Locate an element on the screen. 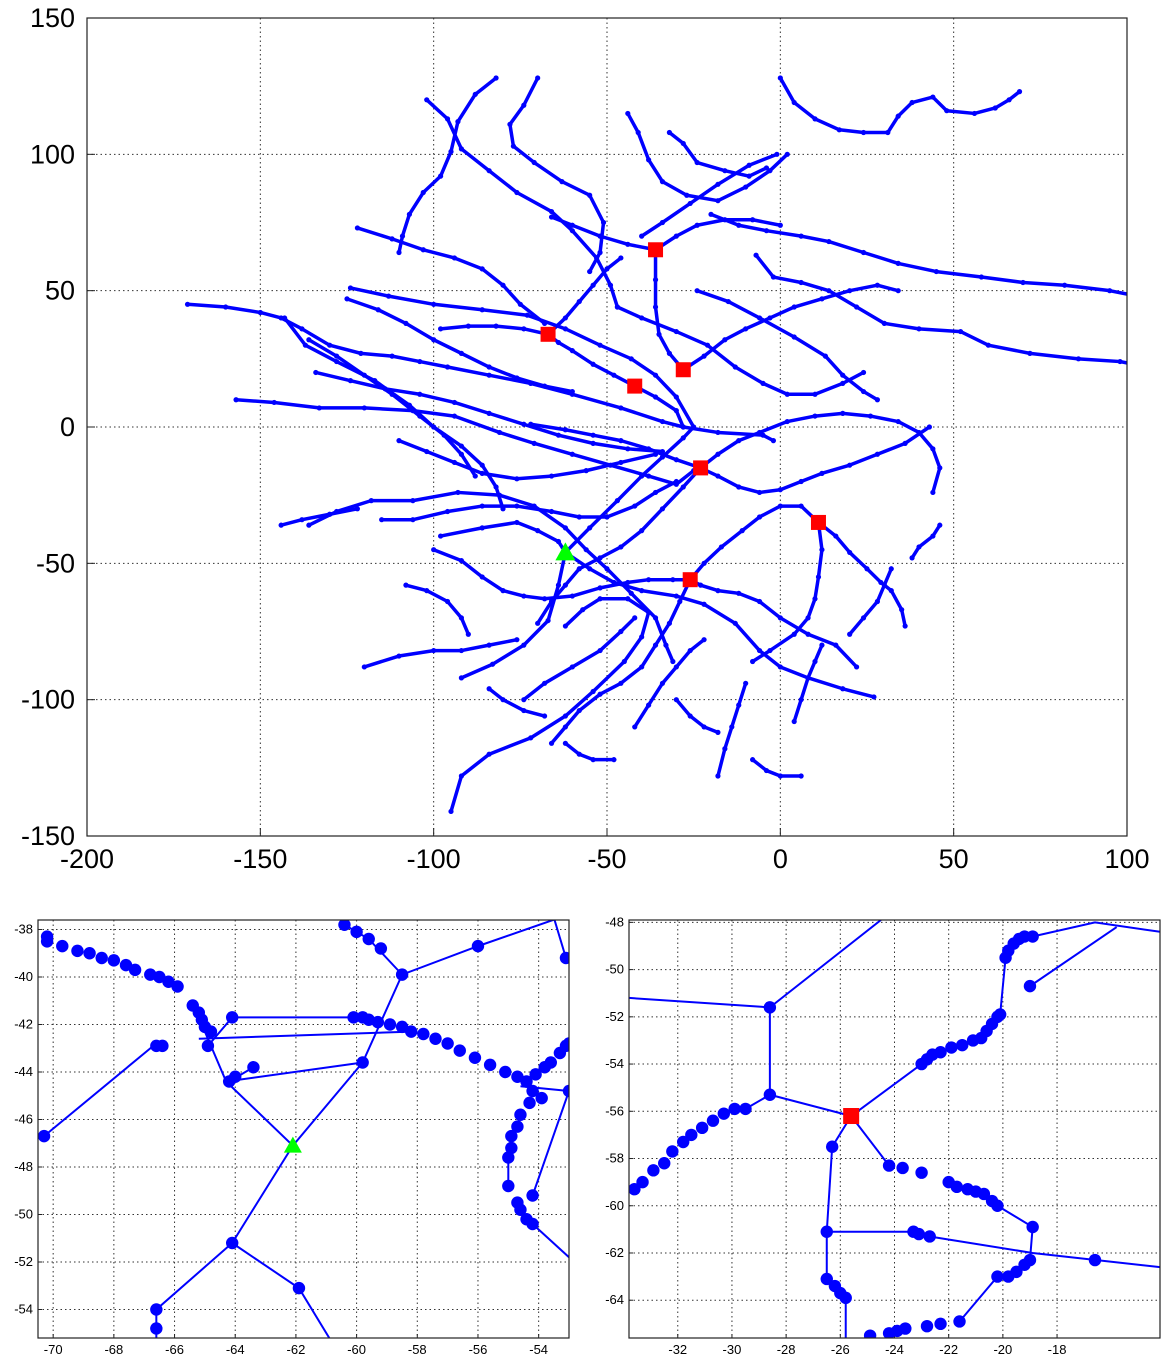 The height and width of the screenshot is (1369, 1162). x-tick-label: 50 is located at coordinates (954, 859).